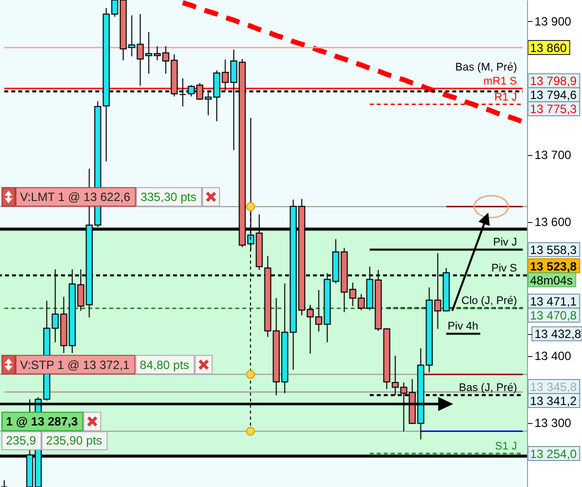  I want to click on annotation: 335,30 pts, so click(168, 197).